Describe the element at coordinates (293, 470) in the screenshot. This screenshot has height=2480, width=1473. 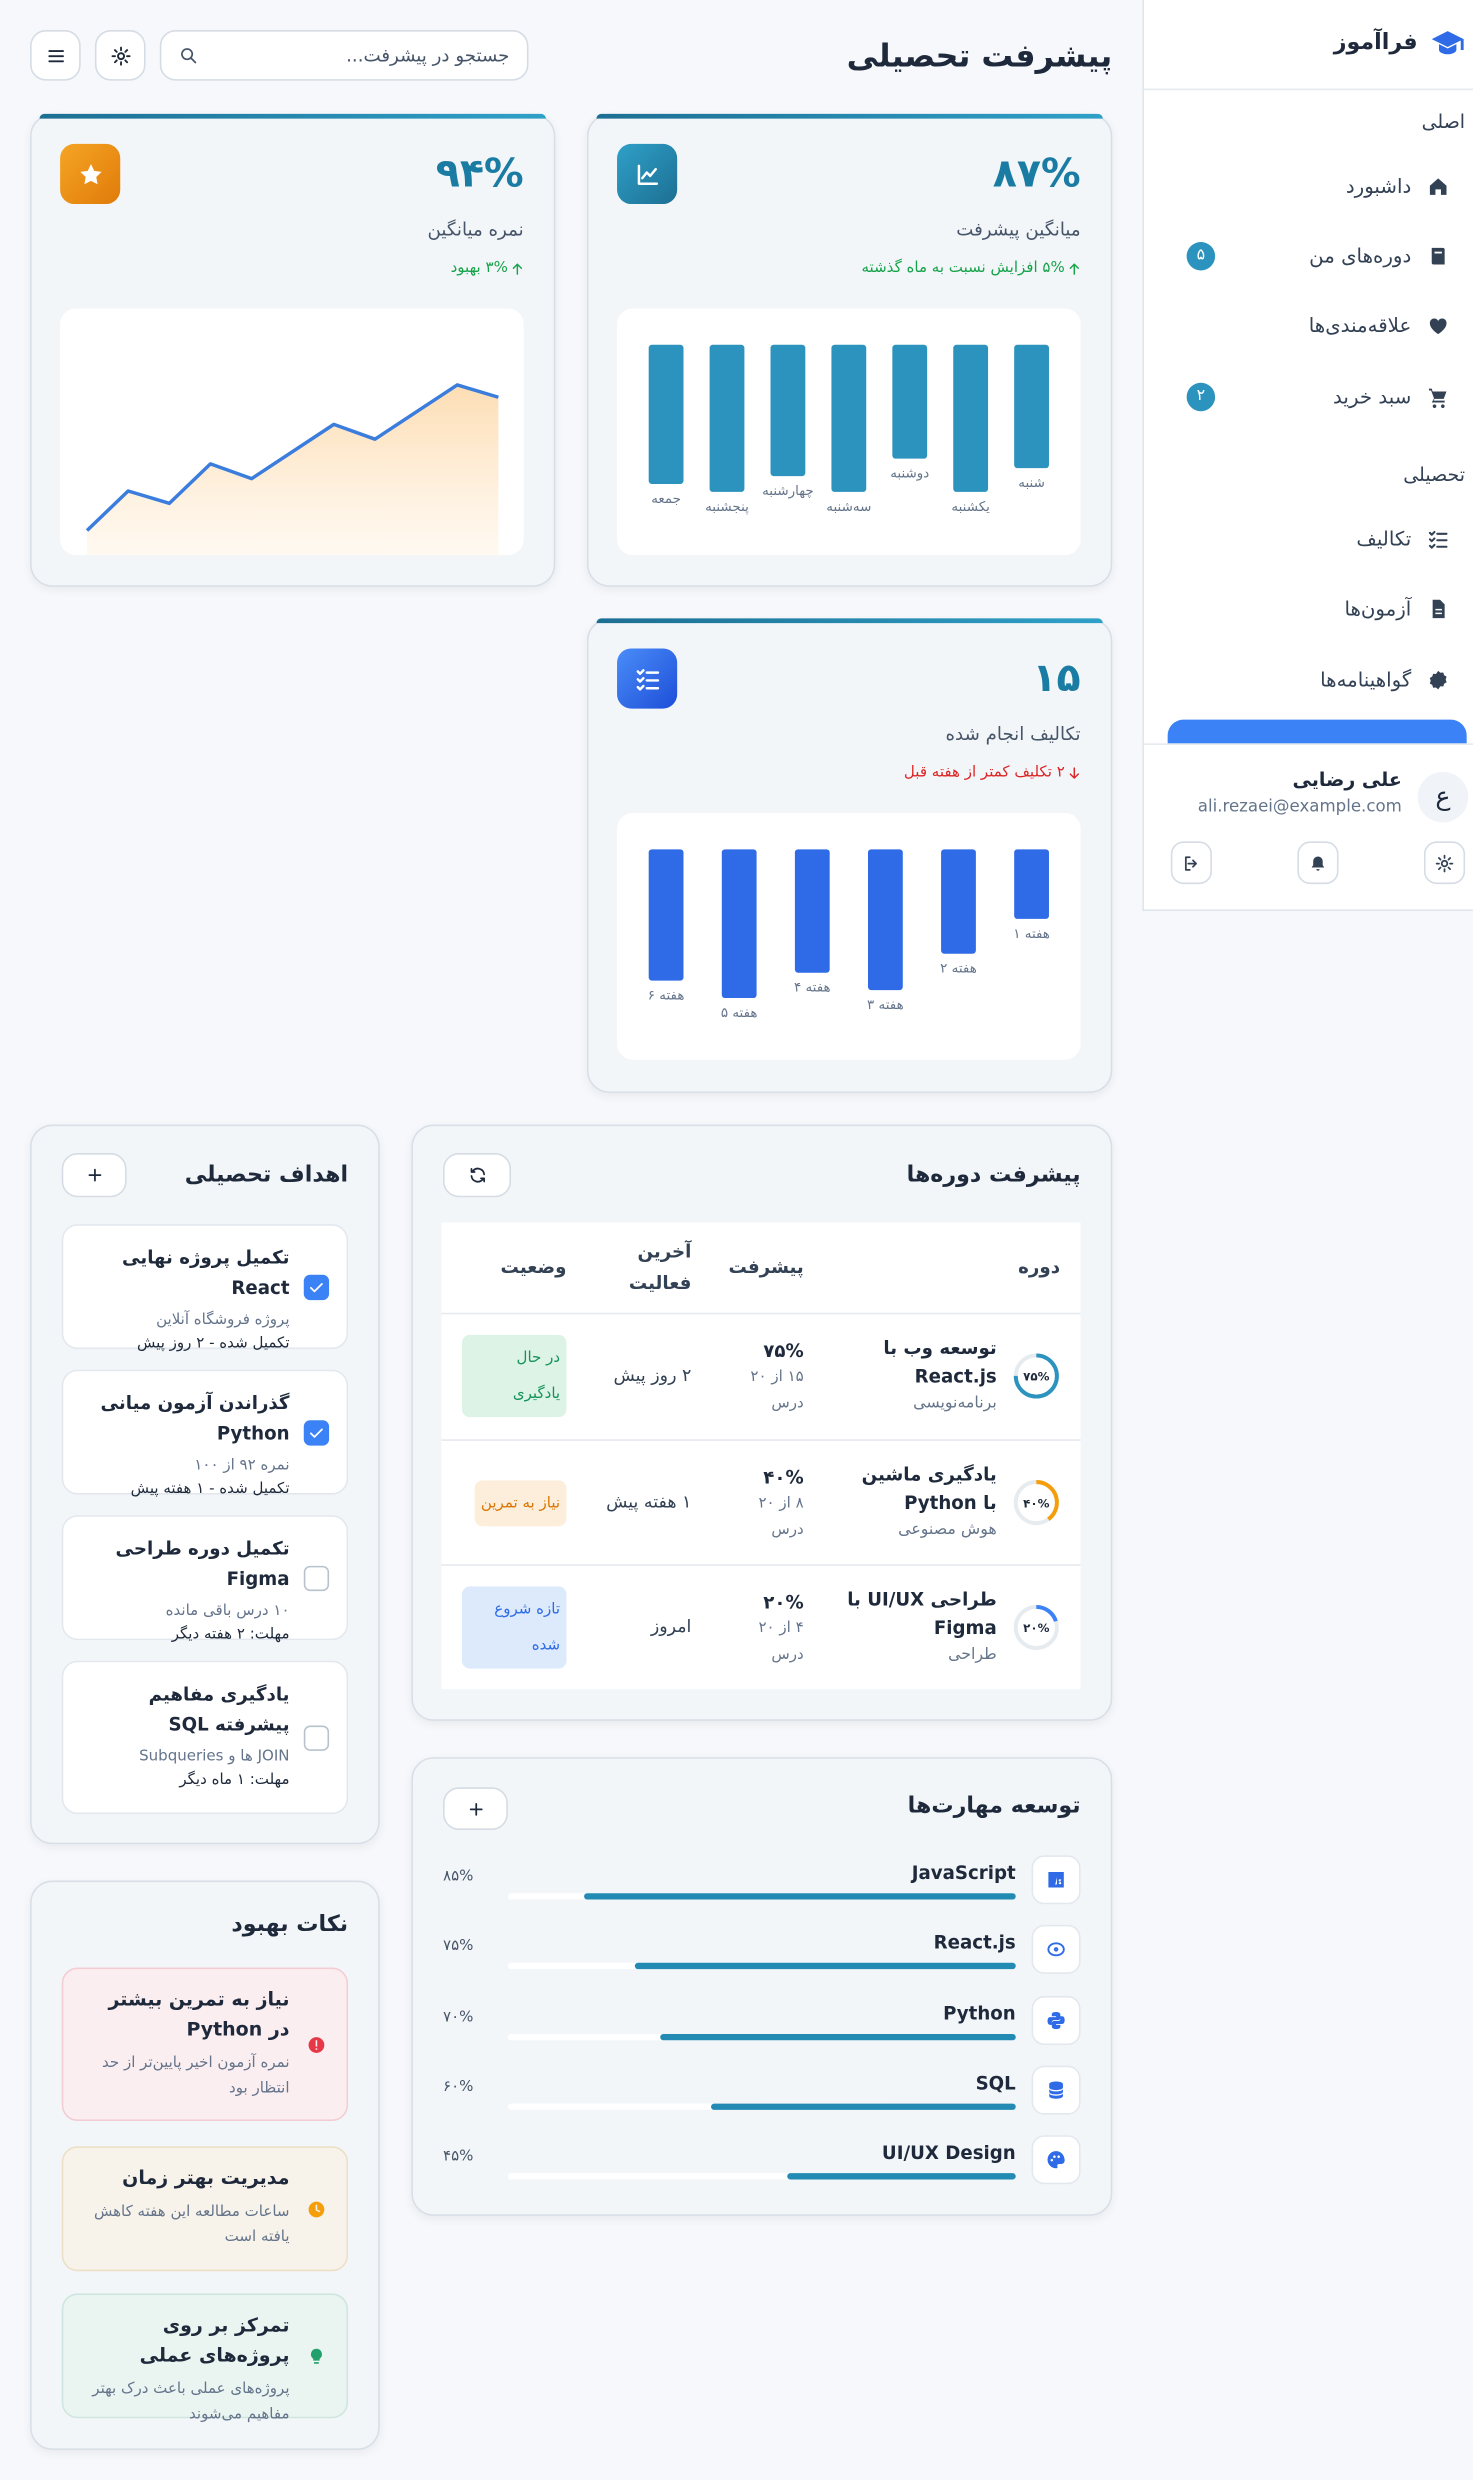
I see `area` at that location.